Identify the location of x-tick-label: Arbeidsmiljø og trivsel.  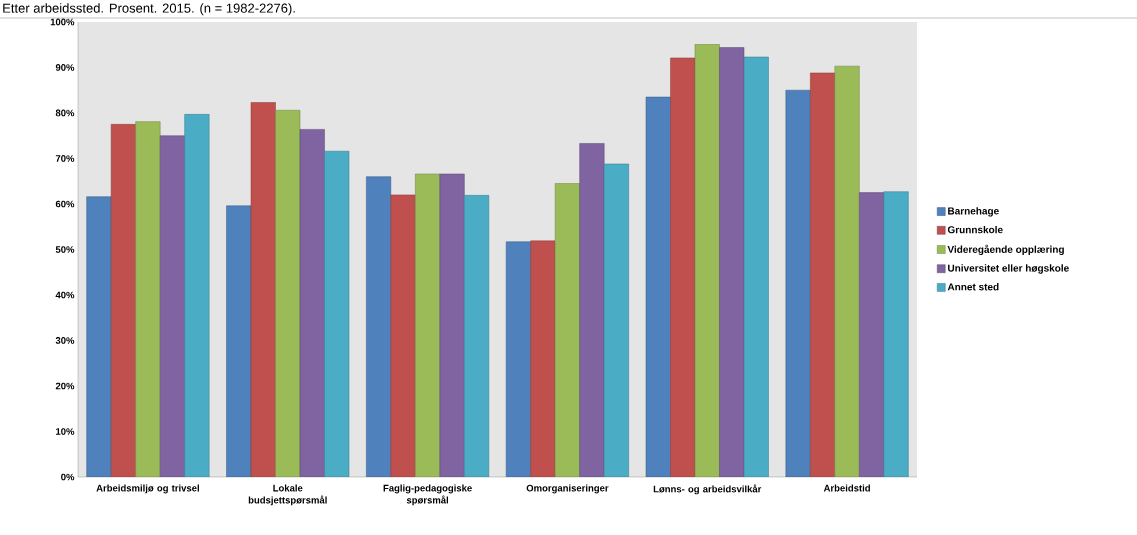
(147, 489).